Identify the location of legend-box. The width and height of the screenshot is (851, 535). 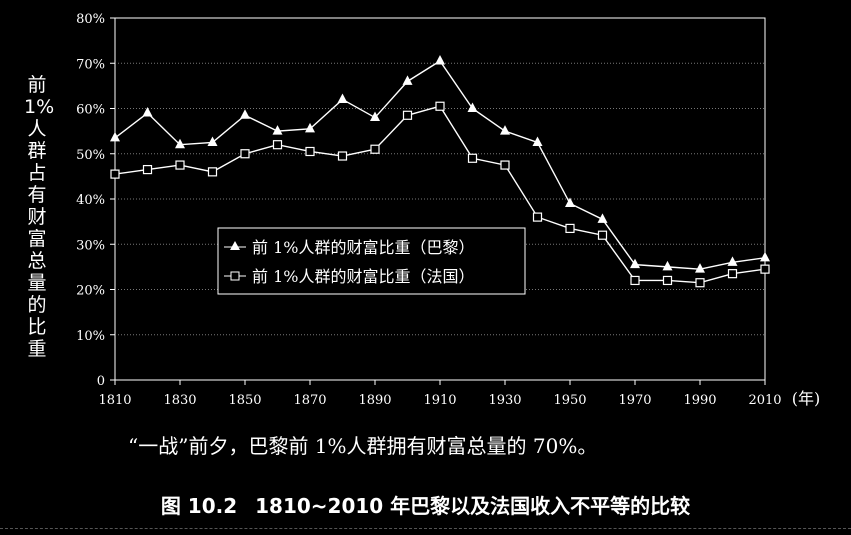
(371, 261).